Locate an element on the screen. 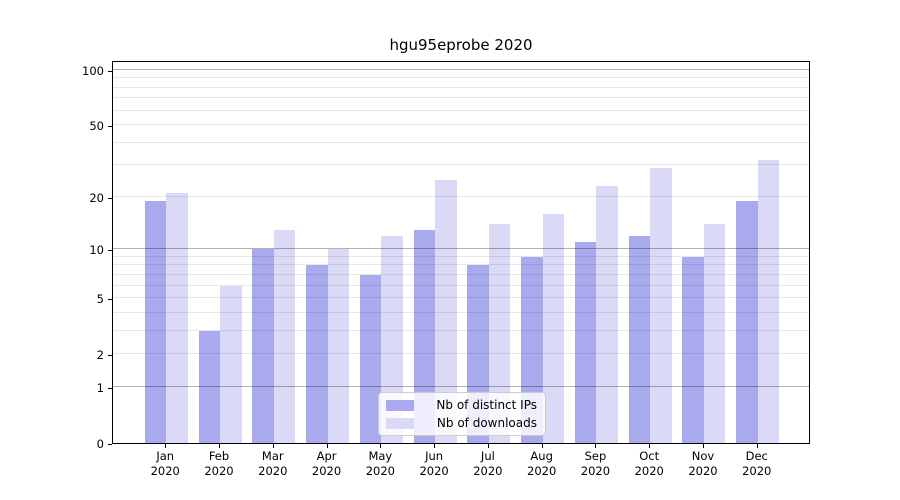 This screenshot has width=900, height=500. x-tick-label-jun: Jun 2020 is located at coordinates (434, 463).